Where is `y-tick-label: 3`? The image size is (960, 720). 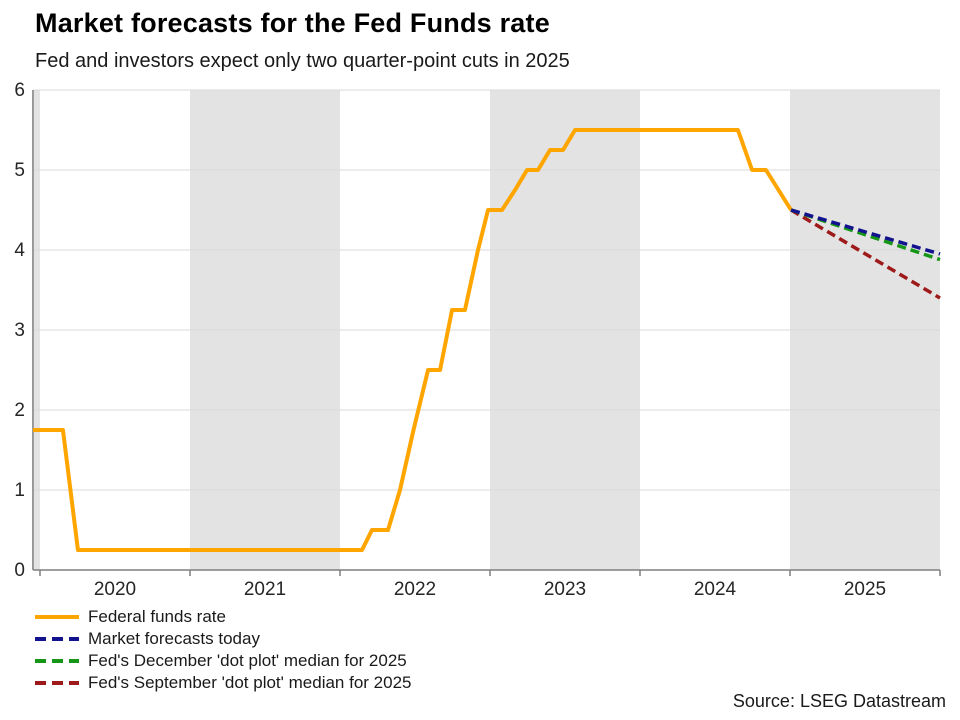
y-tick-label: 3 is located at coordinates (19, 330).